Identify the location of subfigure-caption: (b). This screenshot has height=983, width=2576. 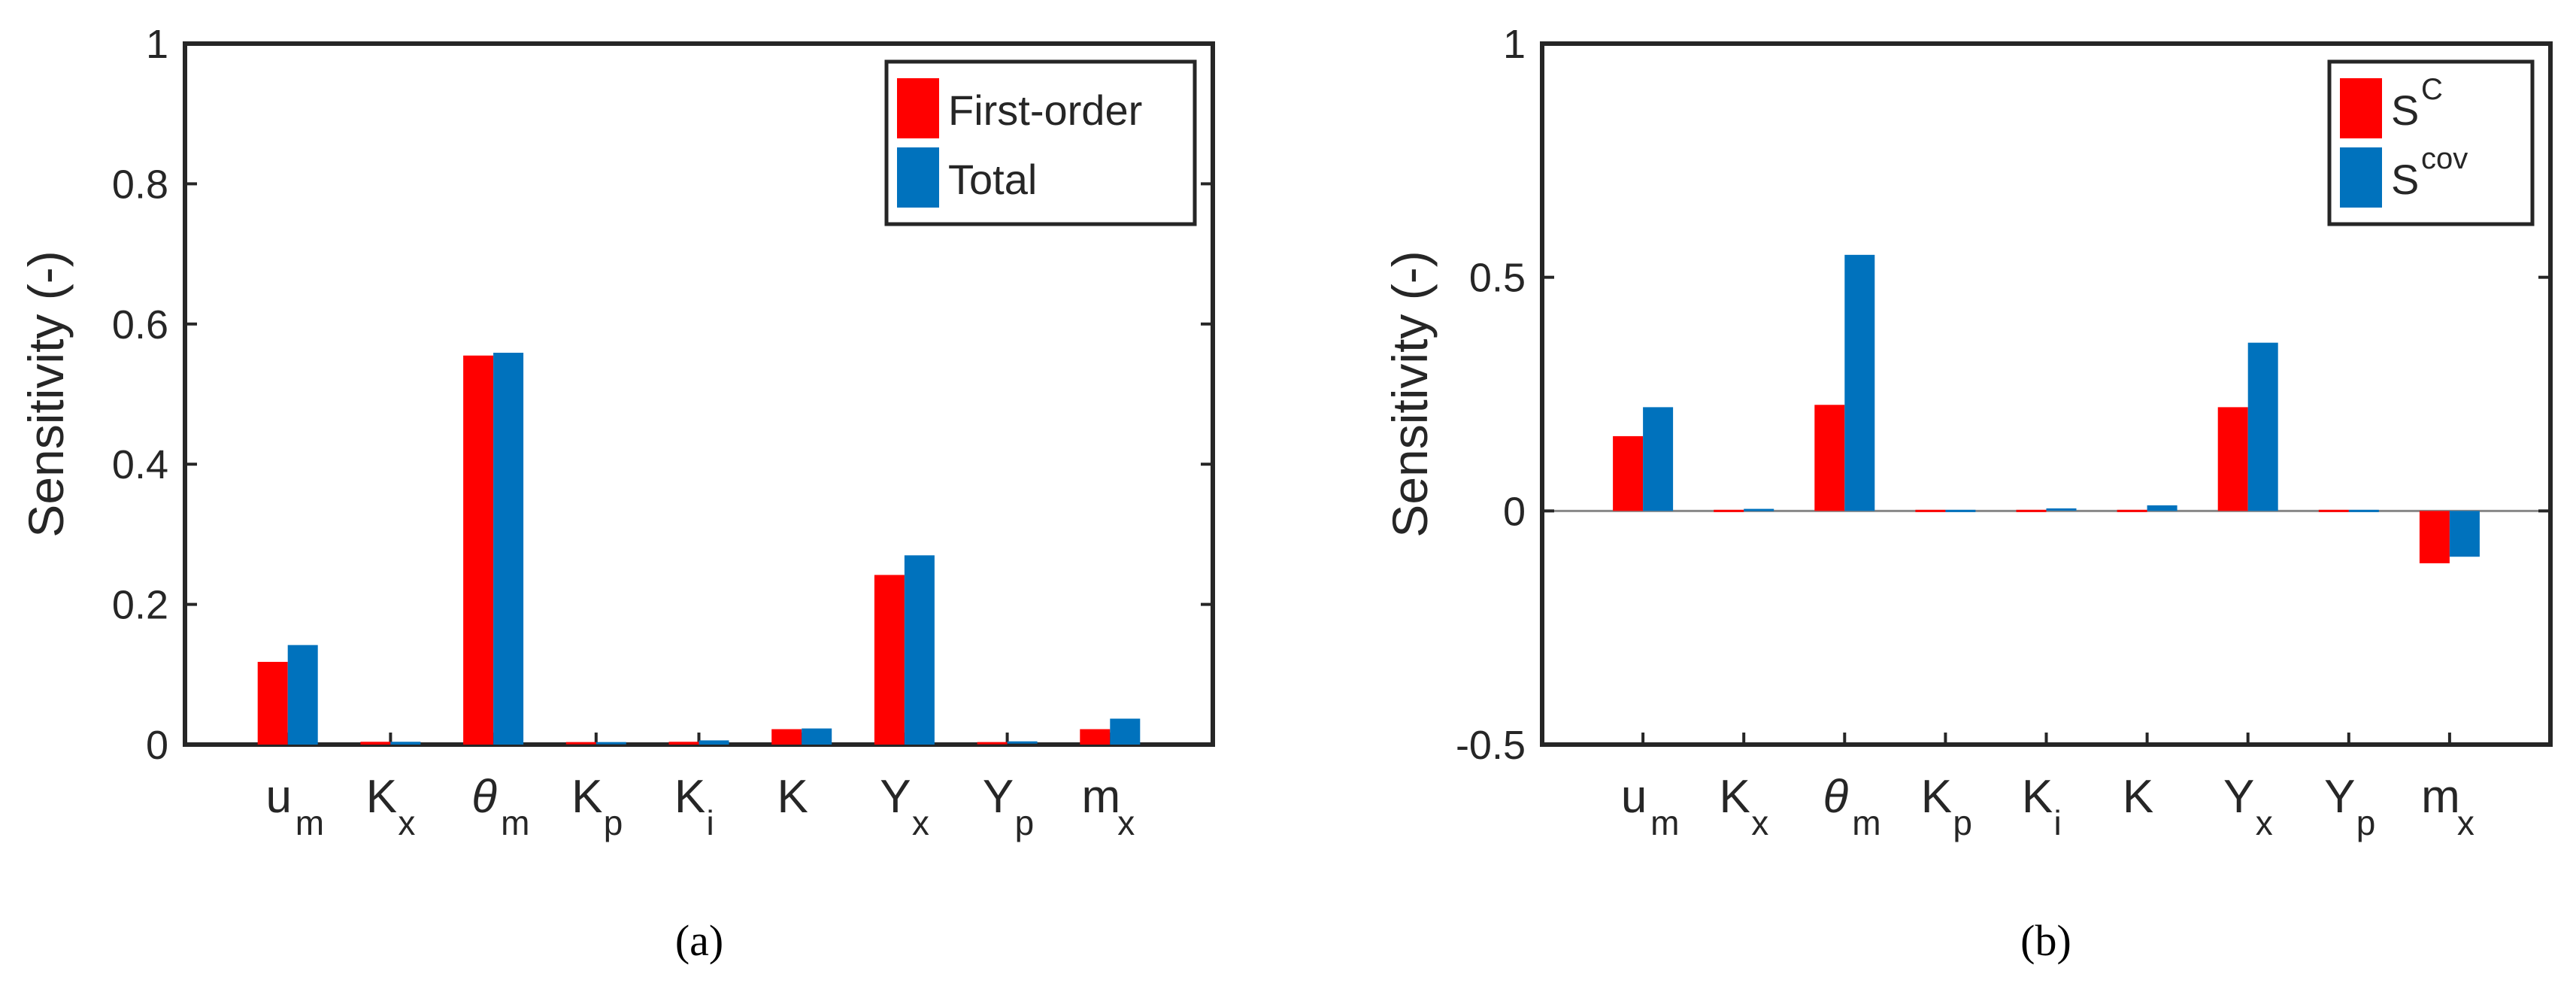
(2045, 940).